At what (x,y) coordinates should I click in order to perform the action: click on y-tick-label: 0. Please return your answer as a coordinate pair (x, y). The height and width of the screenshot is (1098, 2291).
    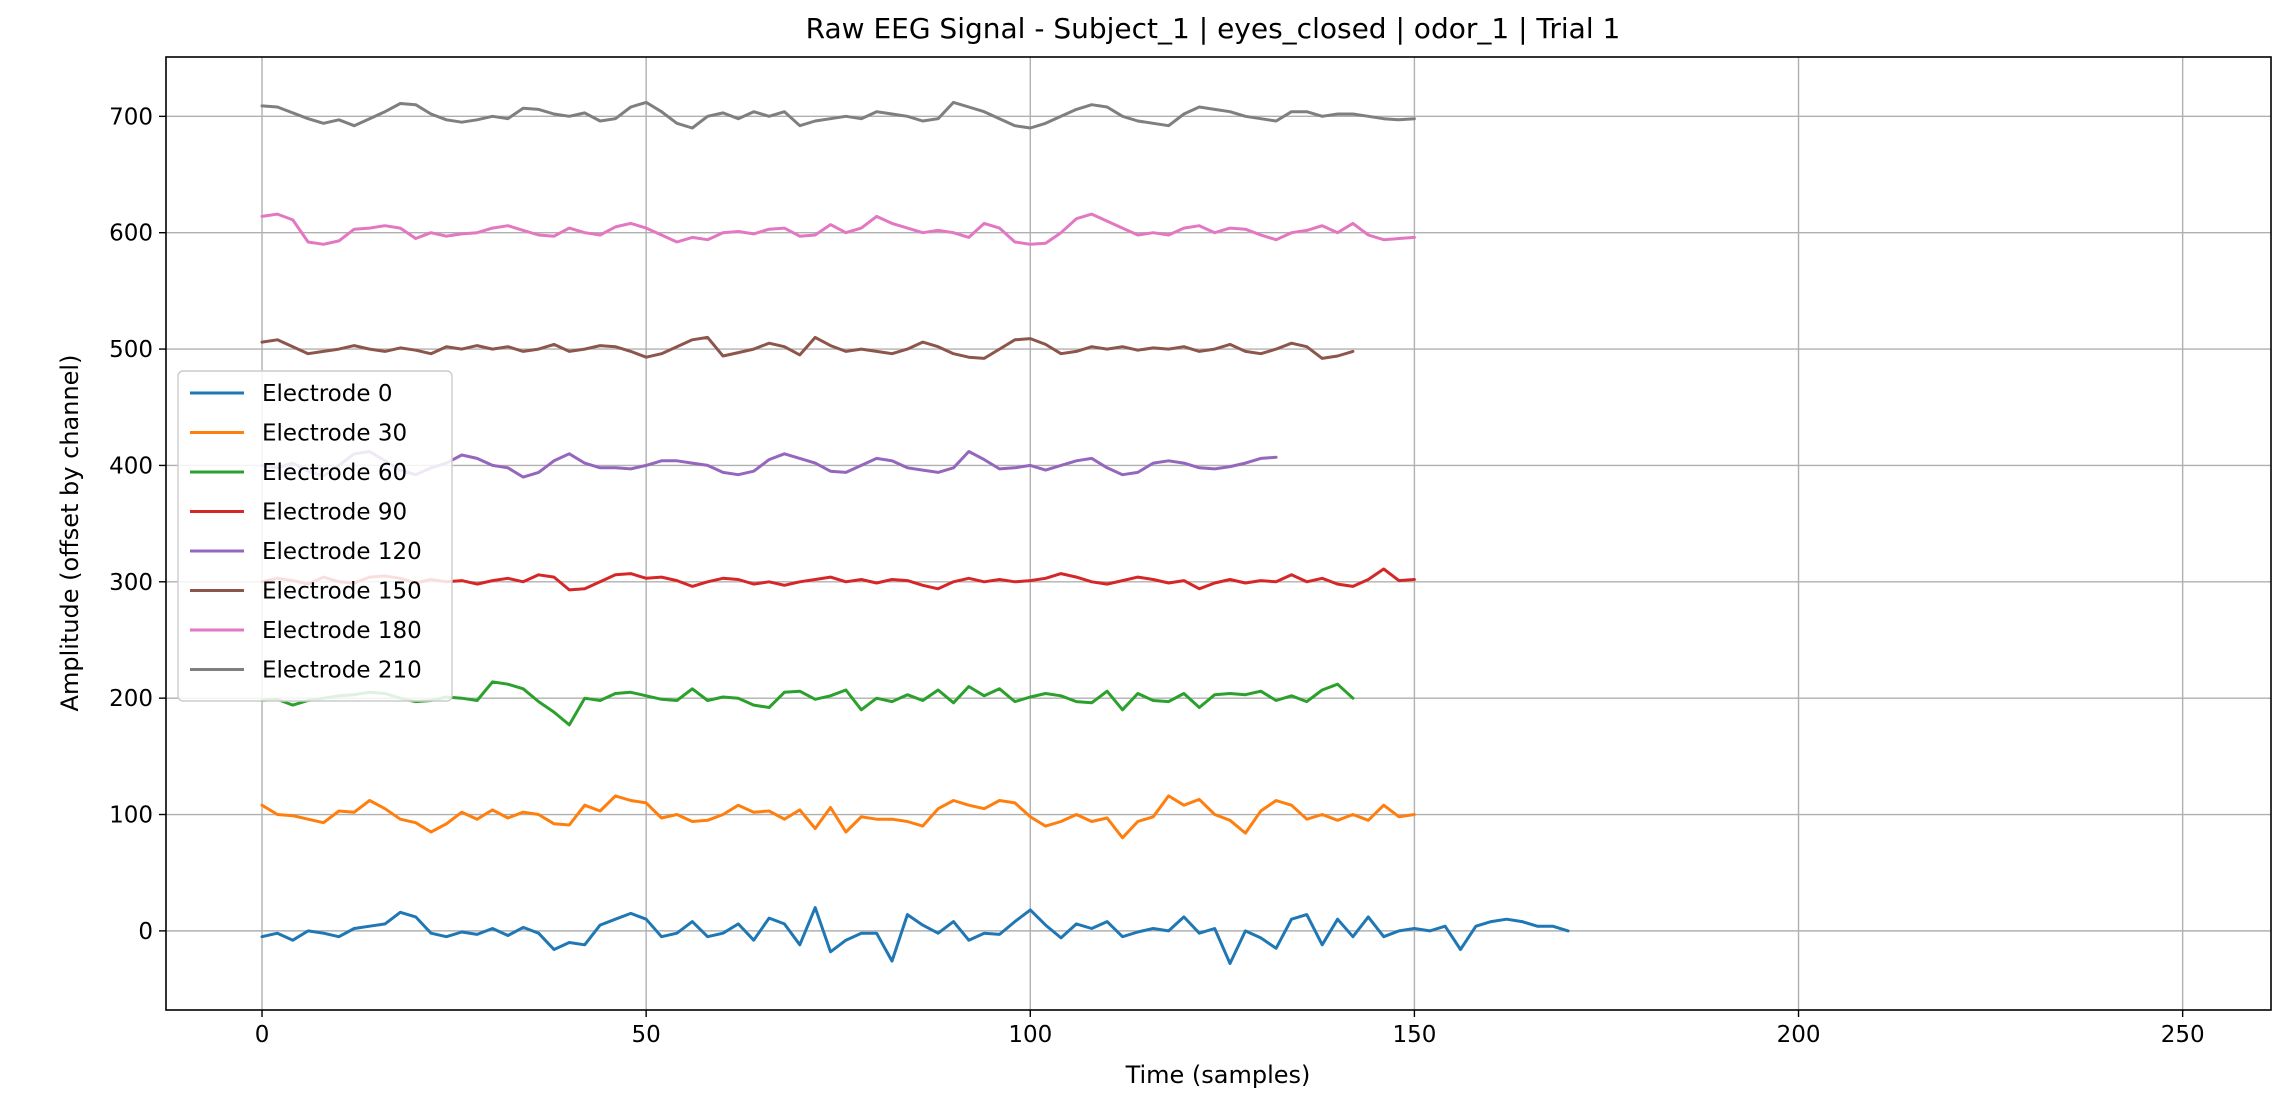
    Looking at the image, I should click on (145, 932).